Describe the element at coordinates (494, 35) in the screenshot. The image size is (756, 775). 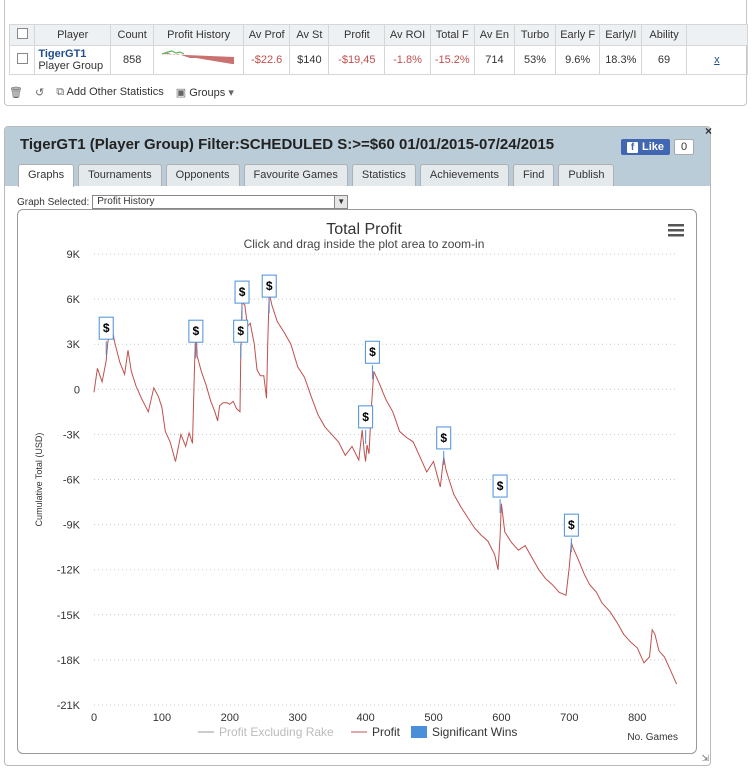
I see `col-av-entrants: Av En` at that location.